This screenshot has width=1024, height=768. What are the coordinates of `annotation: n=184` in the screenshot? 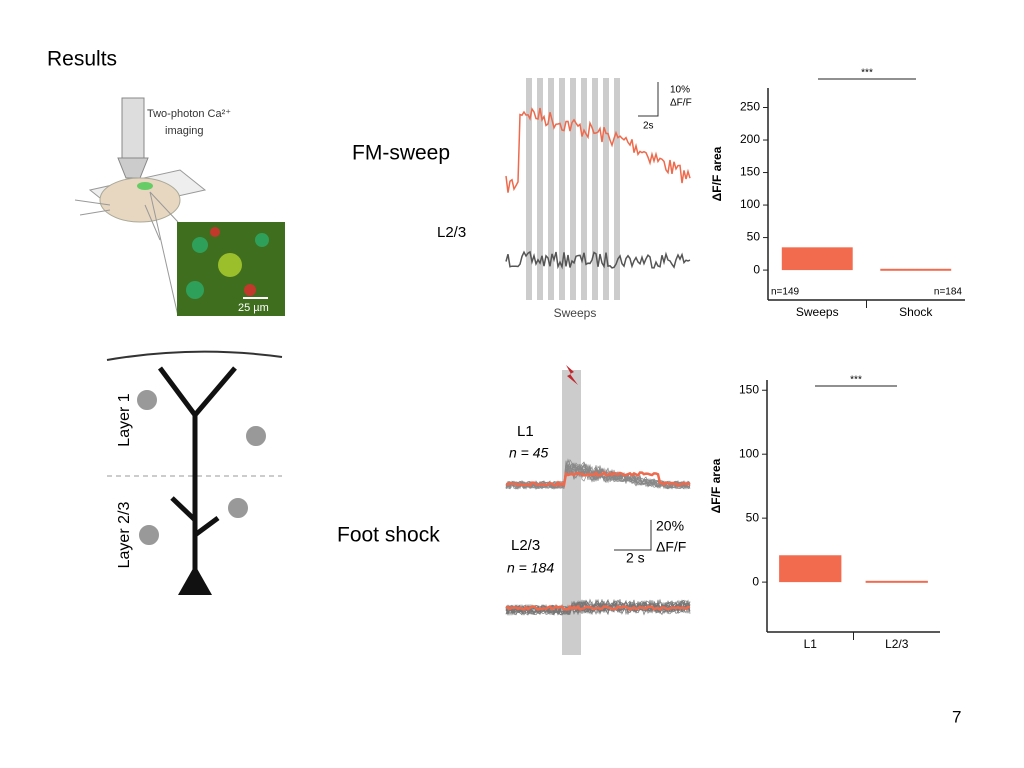 It's located at (948, 292).